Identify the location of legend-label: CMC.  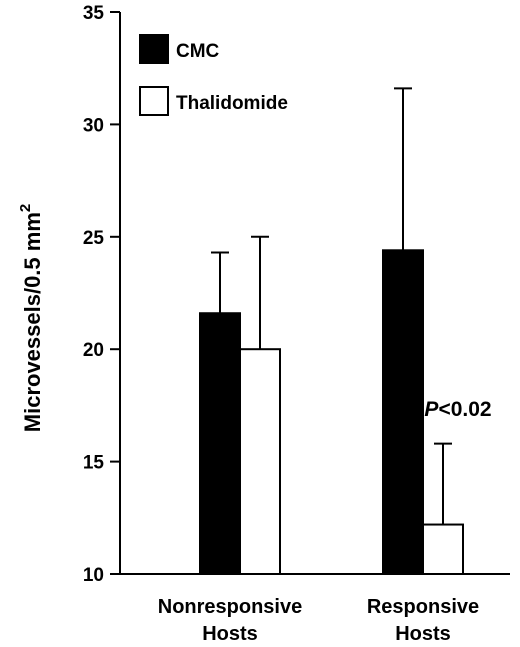
(198, 51).